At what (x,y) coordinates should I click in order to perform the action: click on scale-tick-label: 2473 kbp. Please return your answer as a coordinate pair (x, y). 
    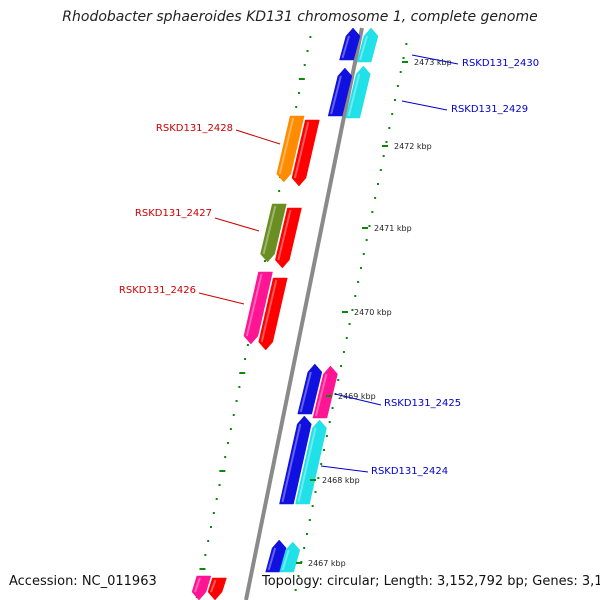
    Looking at the image, I should click on (433, 62).